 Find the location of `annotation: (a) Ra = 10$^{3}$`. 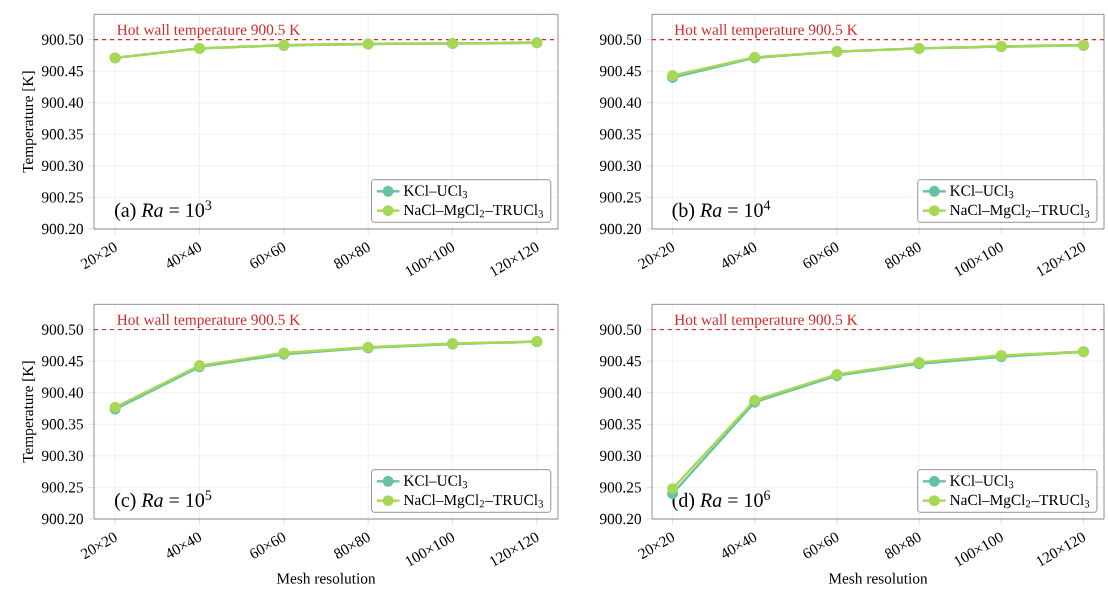

annotation: (a) Ra = 10$^{3}$ is located at coordinates (163, 210).